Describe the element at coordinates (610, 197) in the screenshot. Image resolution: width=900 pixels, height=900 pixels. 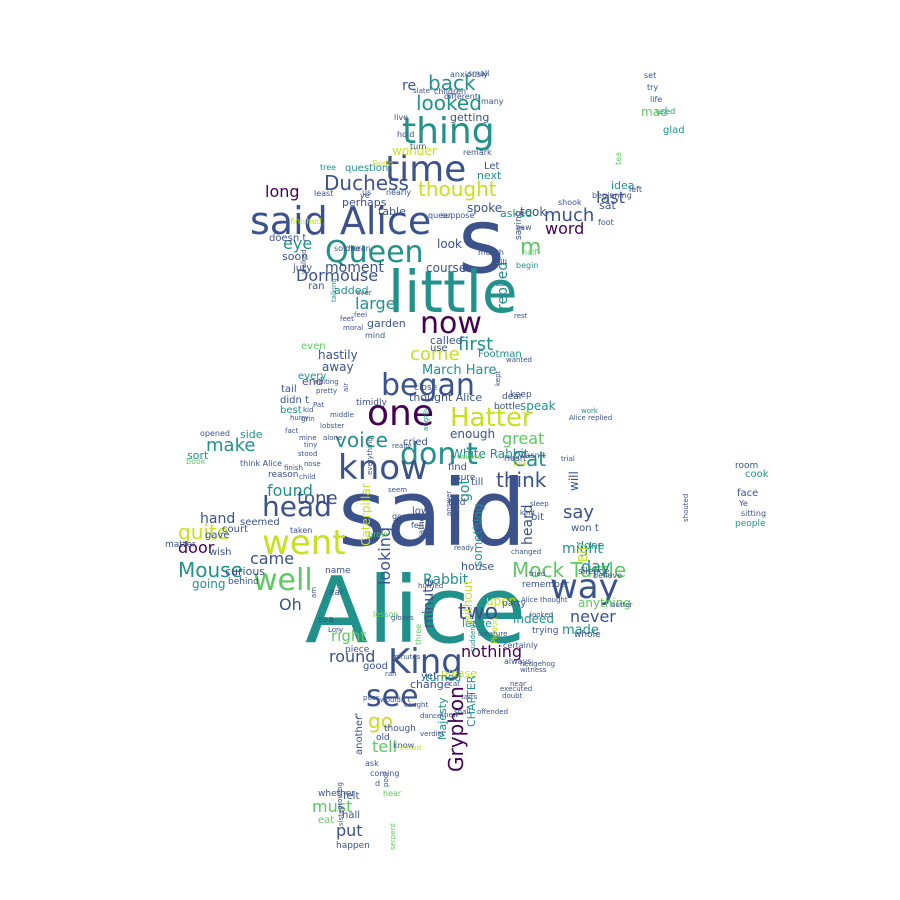
I see `word-last: last` at that location.